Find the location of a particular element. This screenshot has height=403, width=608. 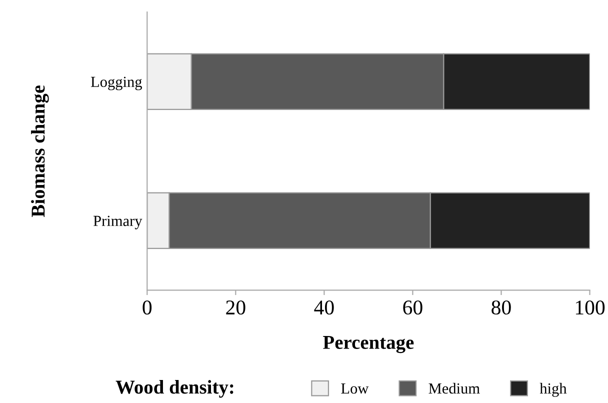

x-tick-label: 100 is located at coordinates (590, 307).